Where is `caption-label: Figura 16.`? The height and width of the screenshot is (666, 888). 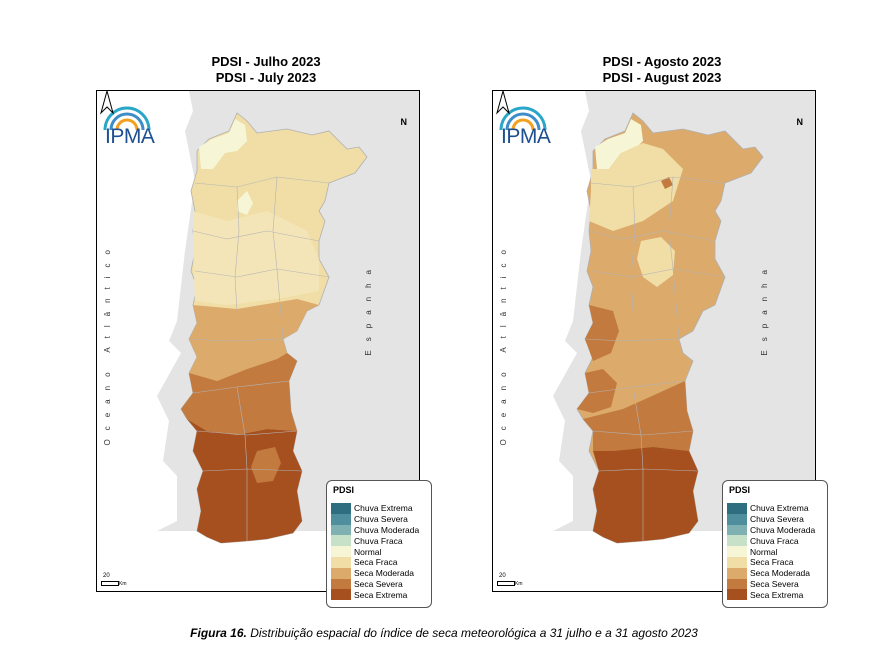
caption-label: Figura 16. is located at coordinates (218, 633).